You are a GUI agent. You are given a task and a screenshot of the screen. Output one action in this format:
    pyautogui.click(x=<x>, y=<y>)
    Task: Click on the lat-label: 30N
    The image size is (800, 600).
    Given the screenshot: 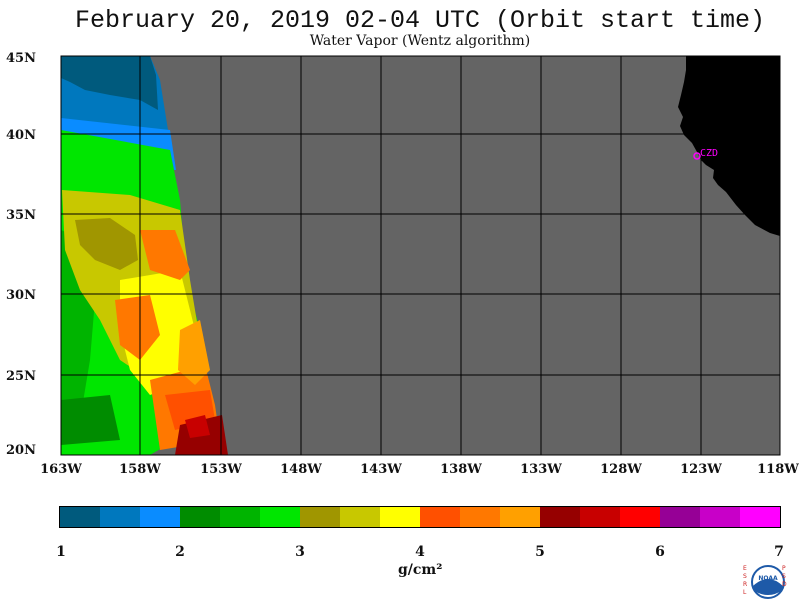 What is the action you would take?
    pyautogui.click(x=21, y=295)
    